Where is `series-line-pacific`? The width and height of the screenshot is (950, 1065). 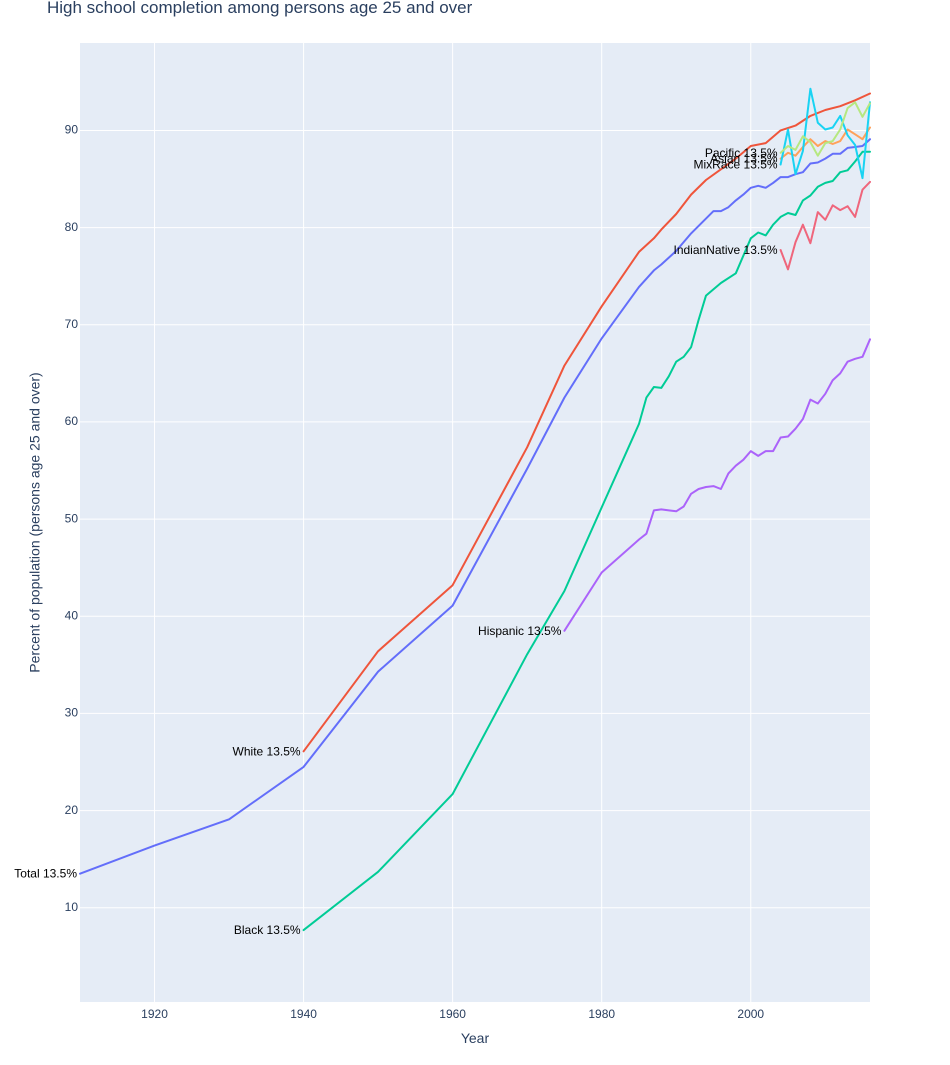 series-line-pacific is located at coordinates (825, 129).